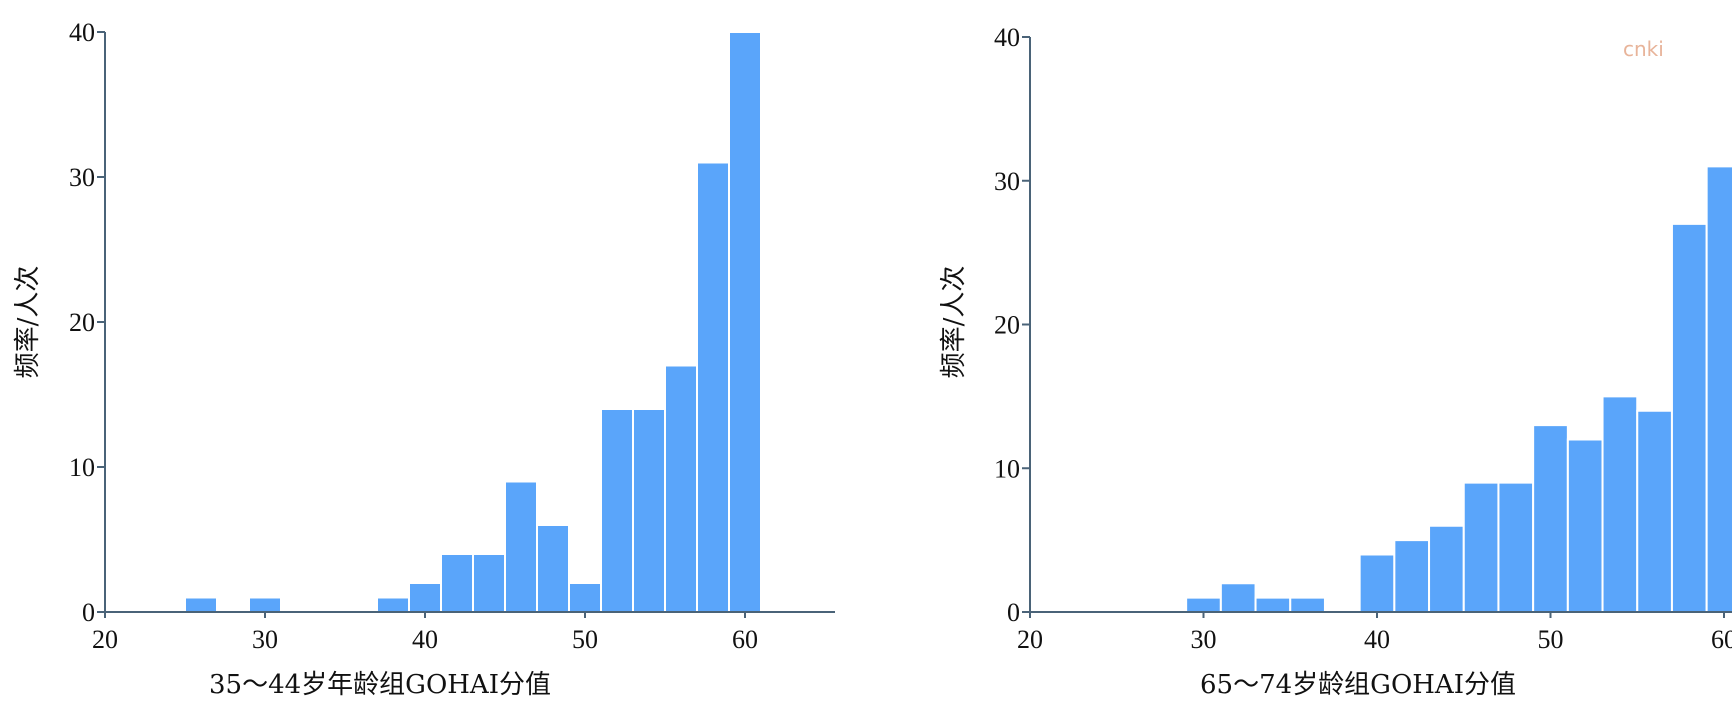 The width and height of the screenshot is (1732, 702). What do you see at coordinates (585, 639) in the screenshot?
I see `histogram-left-x-tick-label-3: 50` at bounding box center [585, 639].